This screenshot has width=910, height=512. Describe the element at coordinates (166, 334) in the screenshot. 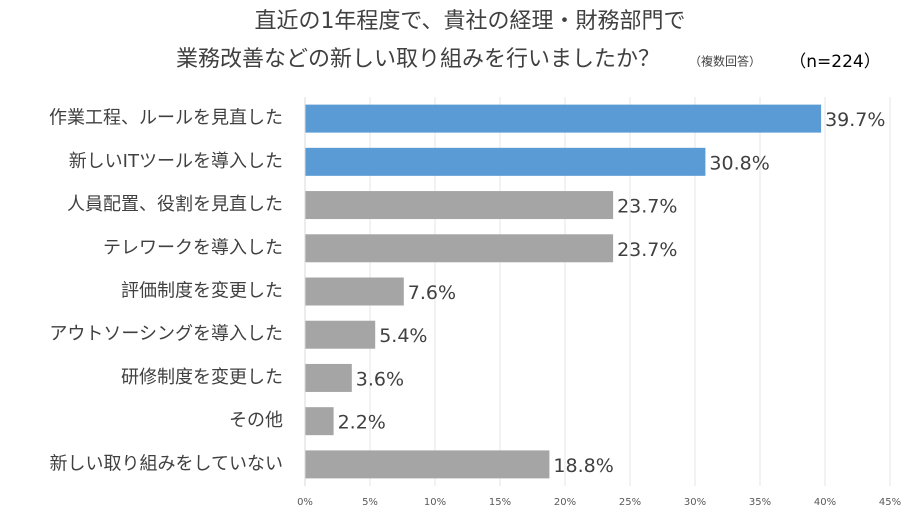

I see `y-tick-label: アウトソーシングを導入した` at that location.